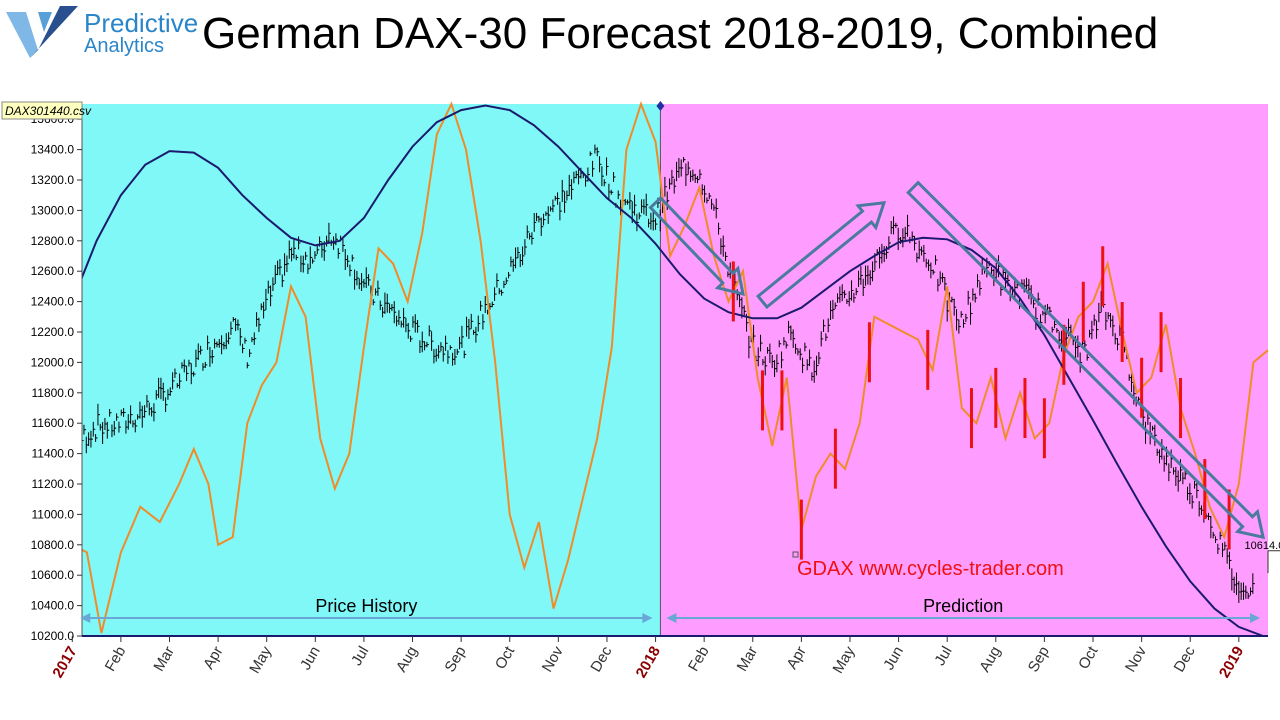 The width and height of the screenshot is (1280, 720). Describe the element at coordinates (53, 454) in the screenshot. I see `y-tick-label: 11400.0` at that location.